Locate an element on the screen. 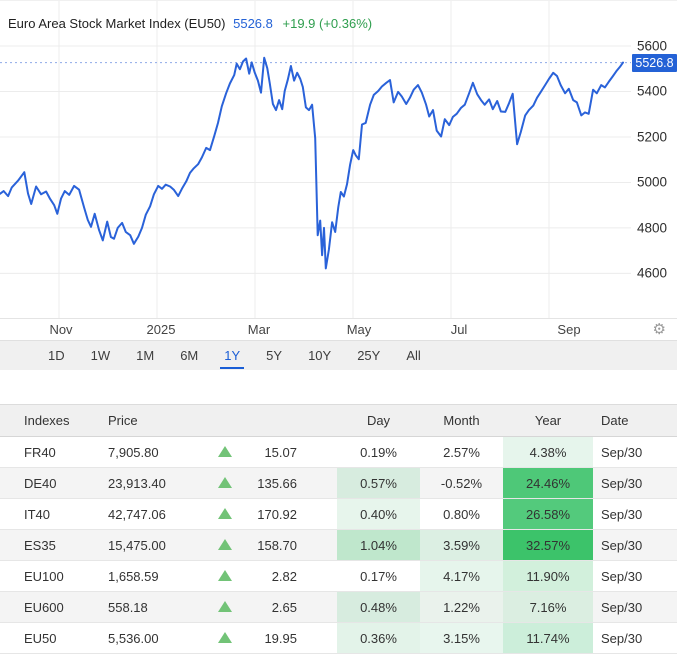  instrument-name: Euro Area Stock Market Index (EU50) is located at coordinates (117, 23).